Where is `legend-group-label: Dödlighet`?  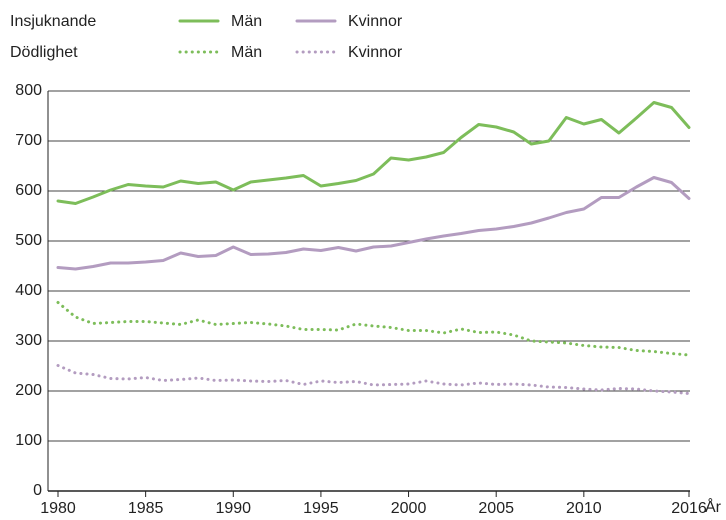
legend-group-label: Dödlighet is located at coordinates (44, 52).